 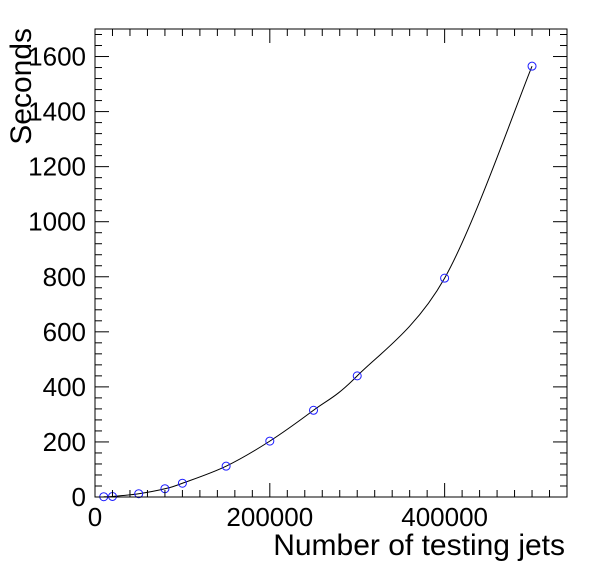 What do you see at coordinates (269, 517) in the screenshot?
I see `x-tick-label: 200000` at bounding box center [269, 517].